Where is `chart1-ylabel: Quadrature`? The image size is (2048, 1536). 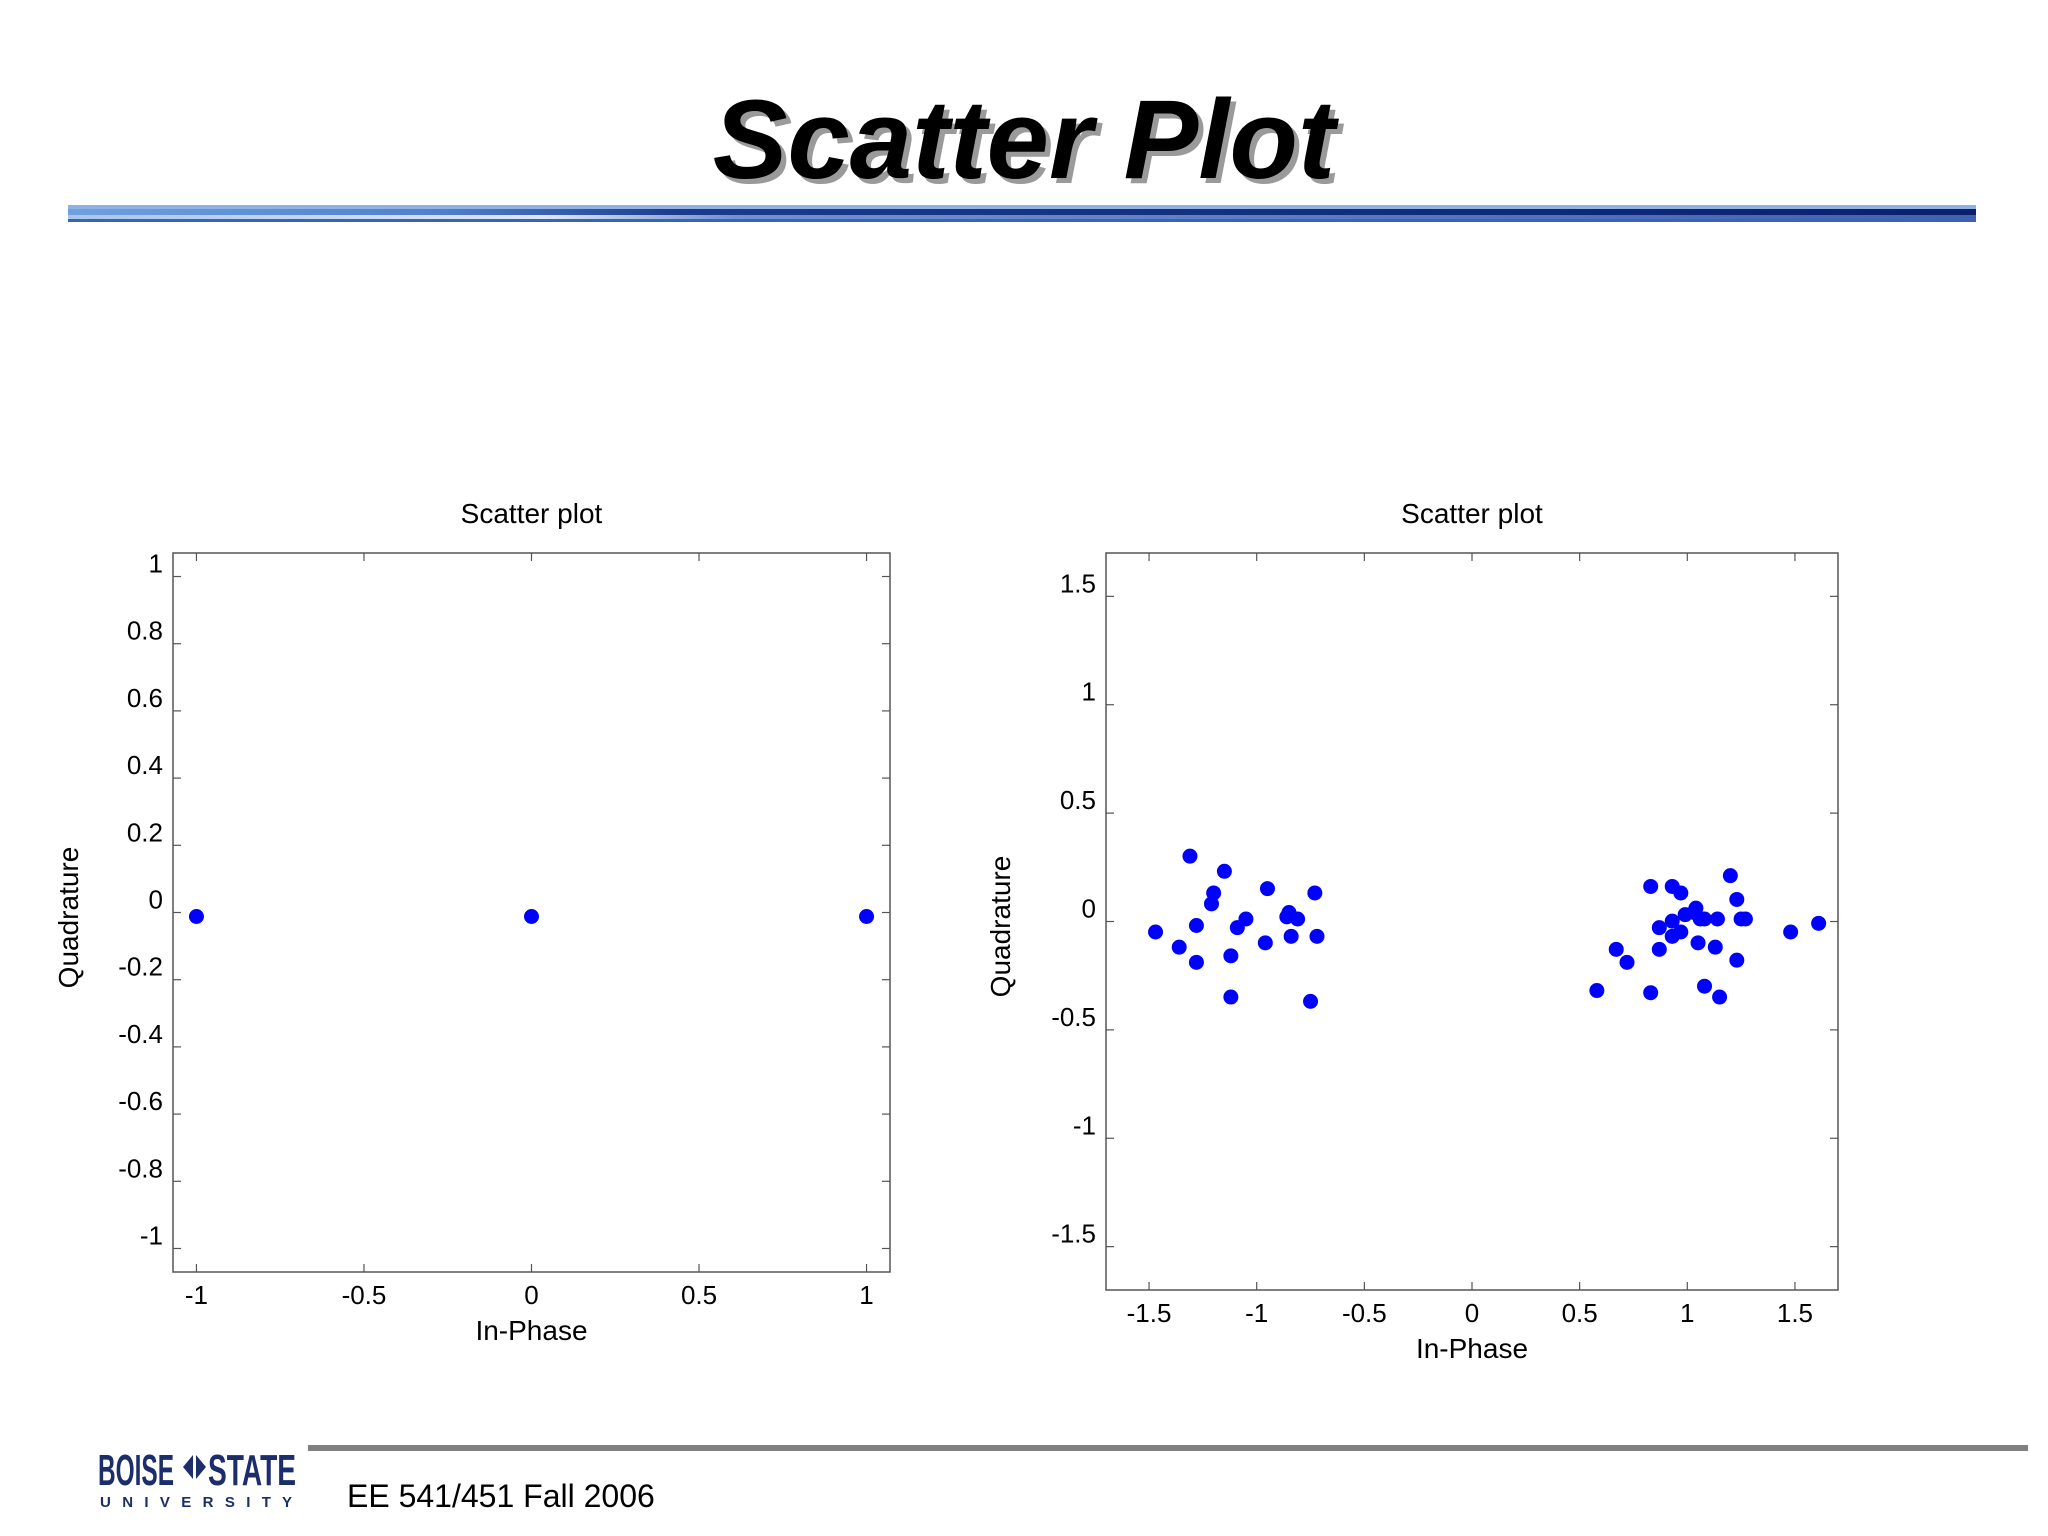
chart1-ylabel: Quadrature is located at coordinates (68, 918).